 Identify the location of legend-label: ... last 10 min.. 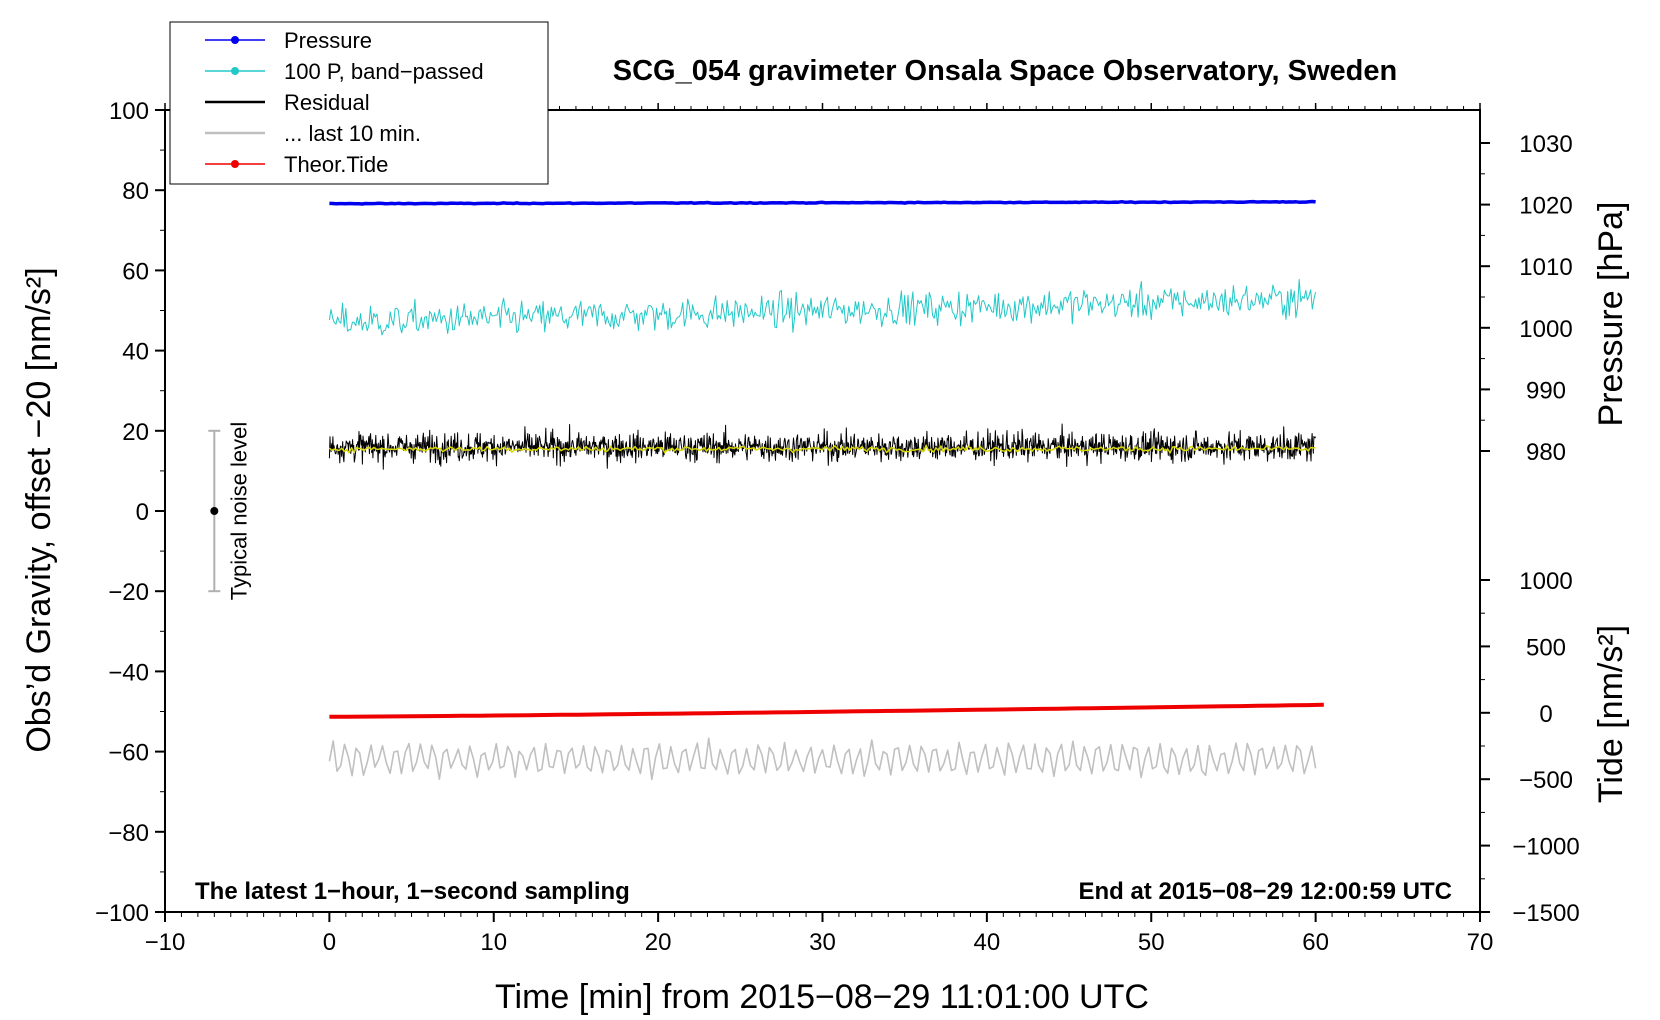
(352, 133).